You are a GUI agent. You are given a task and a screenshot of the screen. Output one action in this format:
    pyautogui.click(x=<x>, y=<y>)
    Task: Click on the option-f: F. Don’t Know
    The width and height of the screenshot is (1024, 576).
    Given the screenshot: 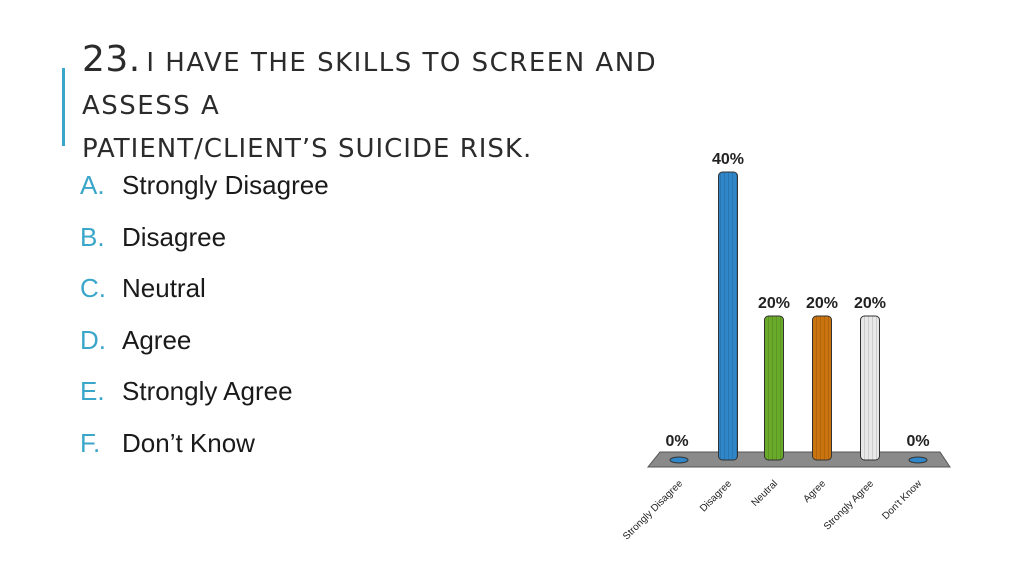 What is the action you would take?
    pyautogui.click(x=167, y=442)
    